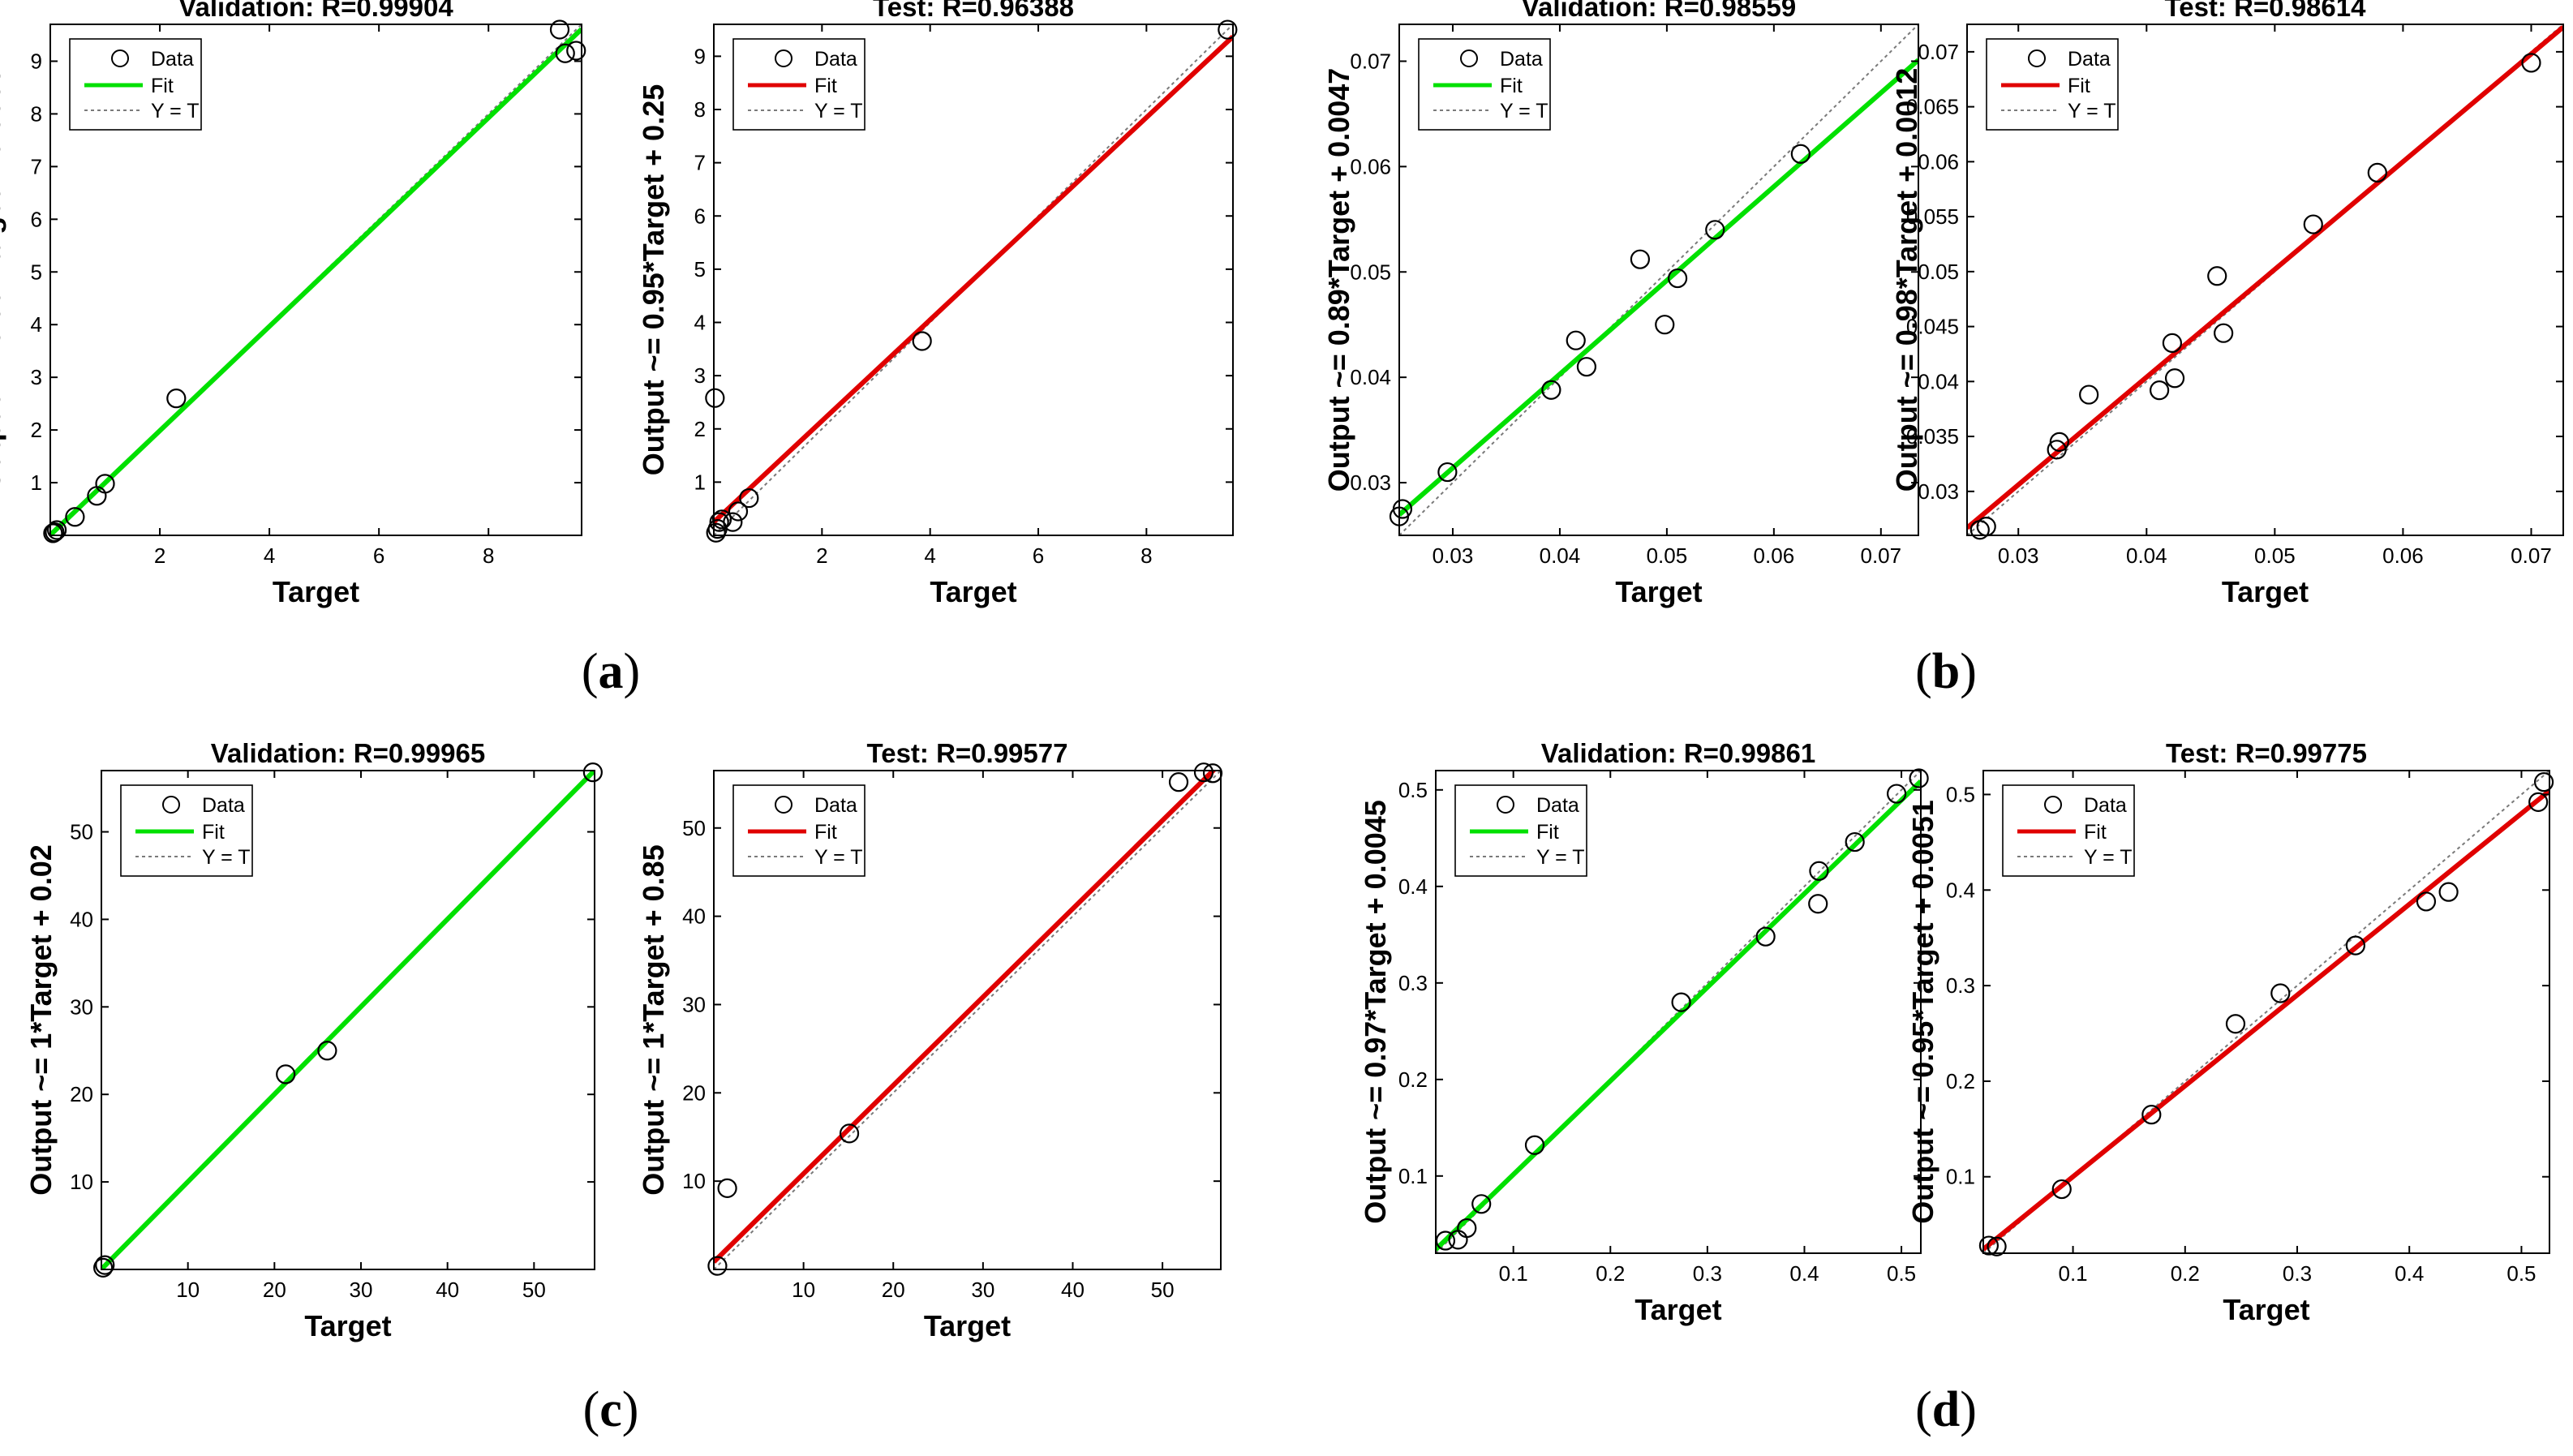  What do you see at coordinates (1370, 272) in the screenshot?
I see `y-tick-label: 0.05` at bounding box center [1370, 272].